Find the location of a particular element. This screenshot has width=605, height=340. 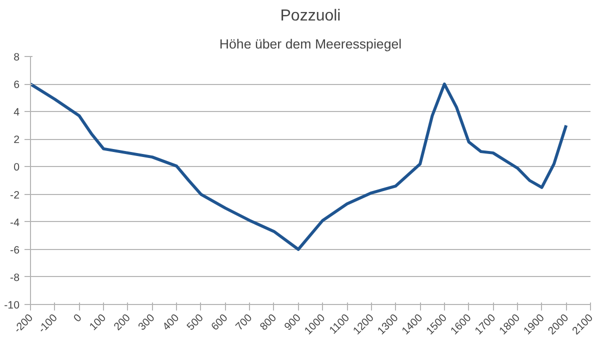

chart-subtitle: Höhe über dem Meeresspiegel is located at coordinates (310, 44).